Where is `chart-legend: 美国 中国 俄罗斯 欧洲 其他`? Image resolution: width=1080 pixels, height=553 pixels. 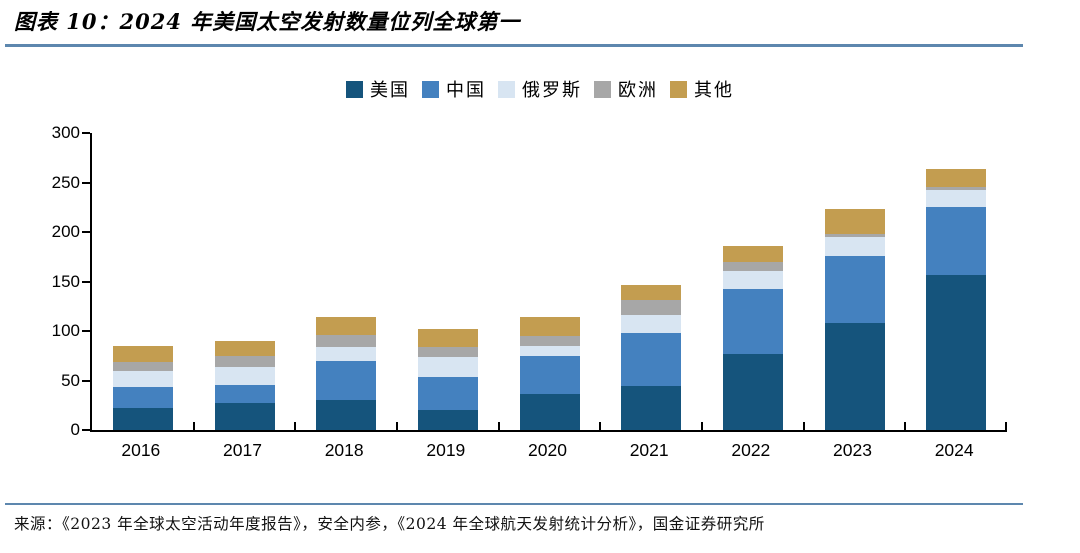
chart-legend: 美国 中国 俄罗斯 欧洲 其他 is located at coordinates (540, 89).